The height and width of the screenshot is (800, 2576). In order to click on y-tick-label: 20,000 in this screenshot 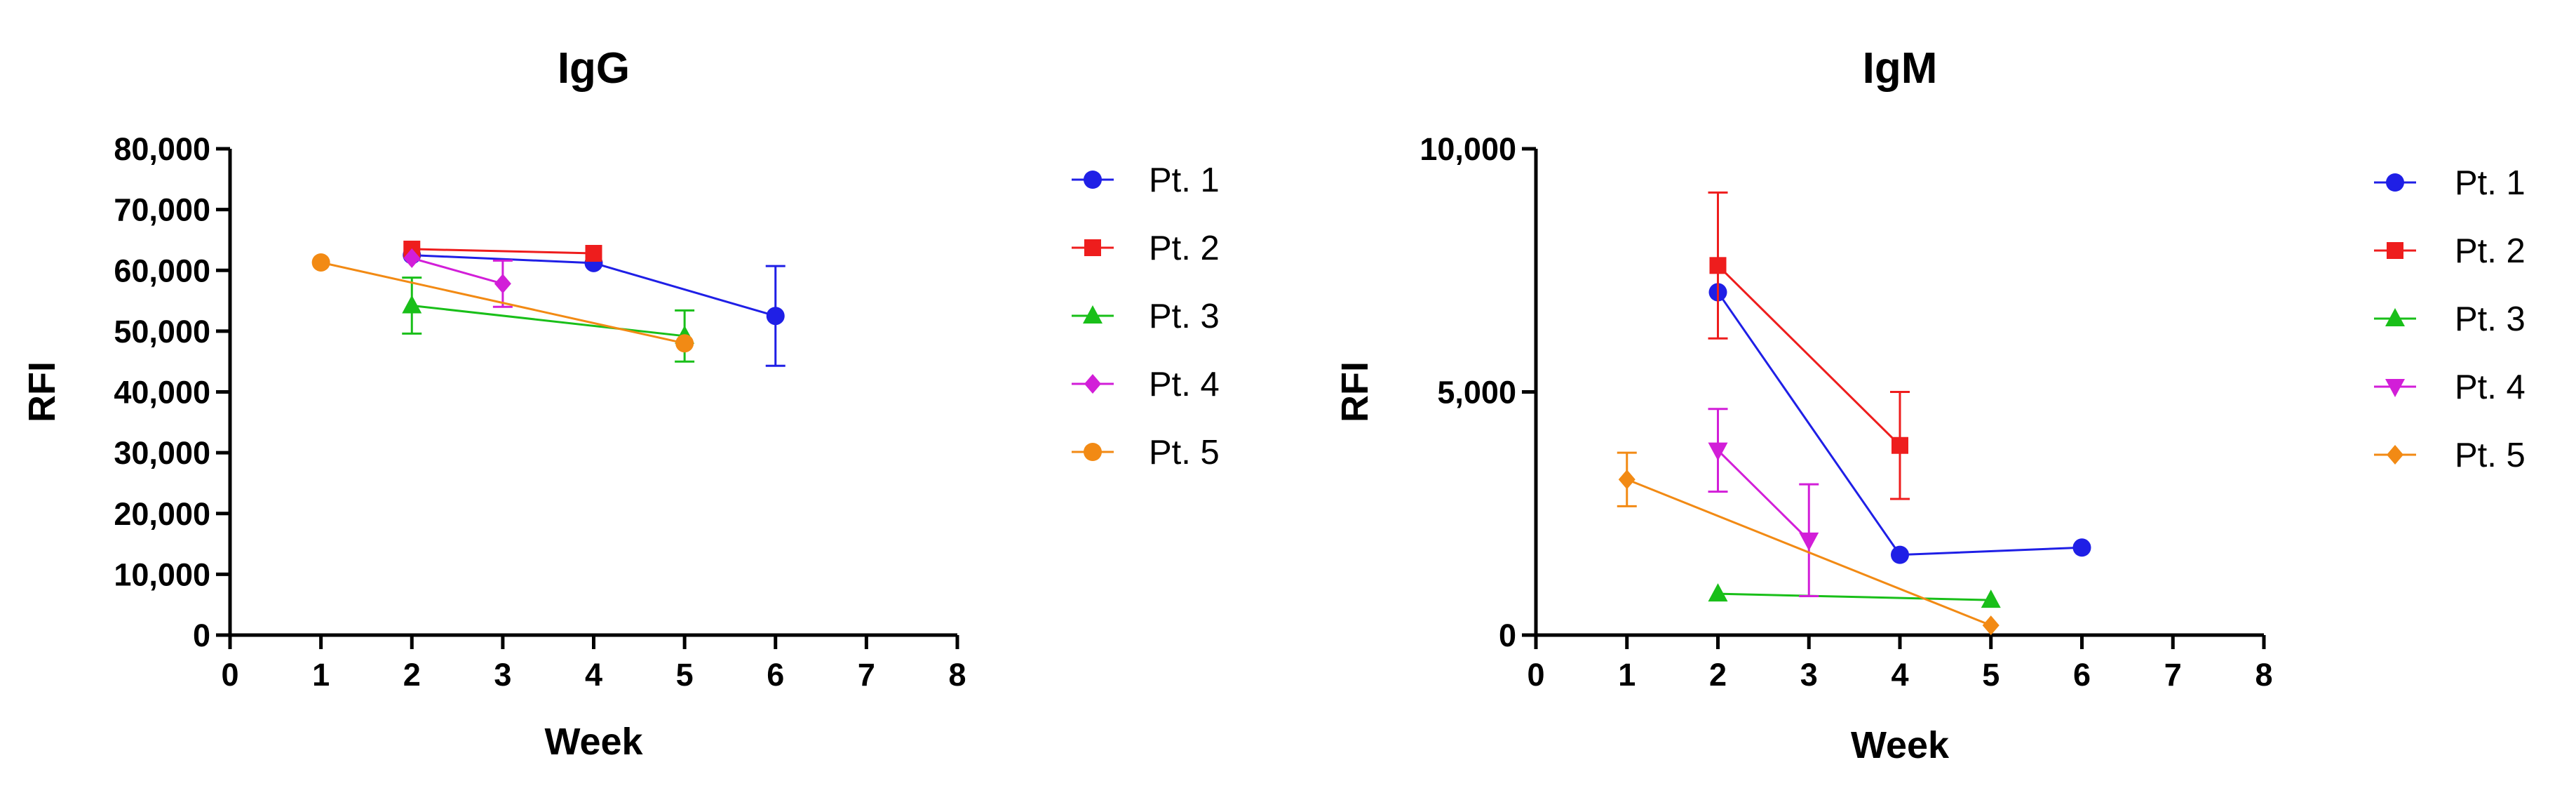, I will do `click(162, 514)`.